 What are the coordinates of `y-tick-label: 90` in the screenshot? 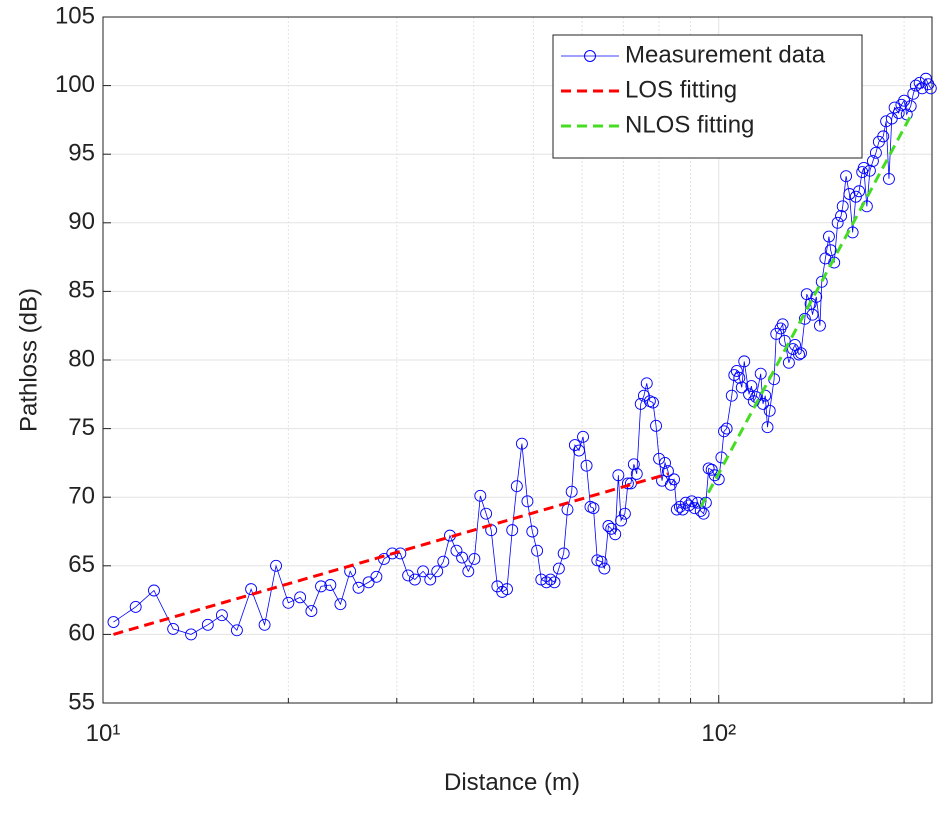 It's located at (81, 221).